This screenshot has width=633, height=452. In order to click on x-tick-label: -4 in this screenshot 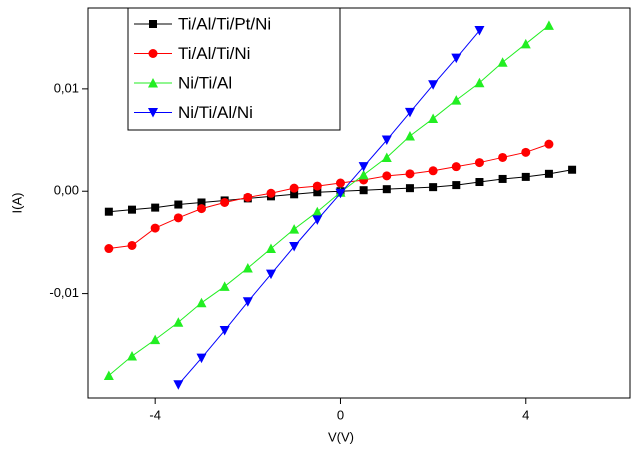, I will do `click(155, 414)`.